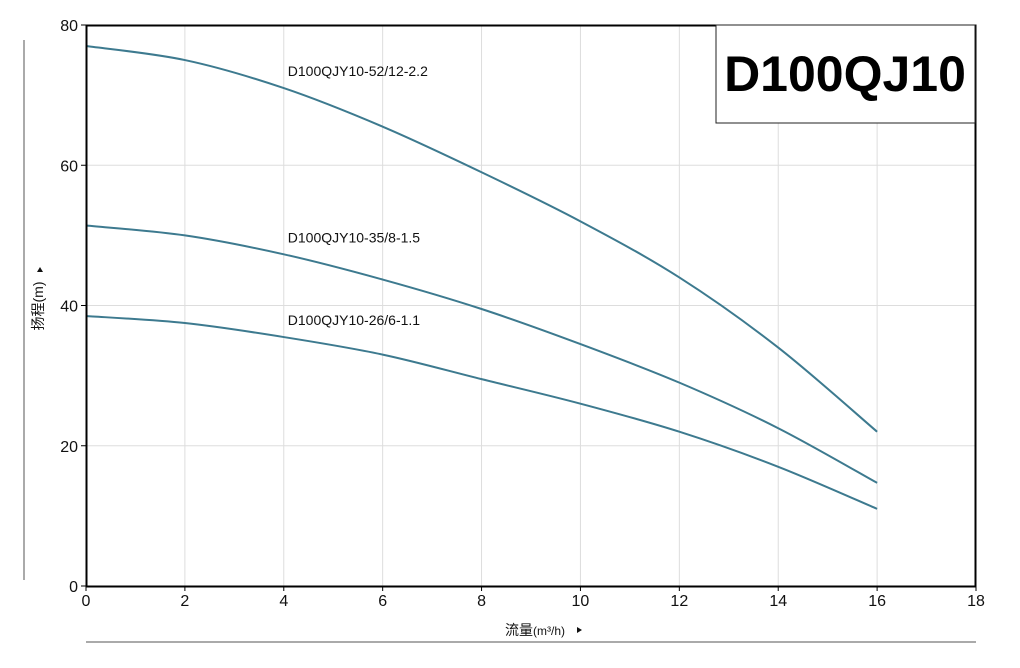  What do you see at coordinates (69, 26) in the screenshot?
I see `y-tick-label: 80` at bounding box center [69, 26].